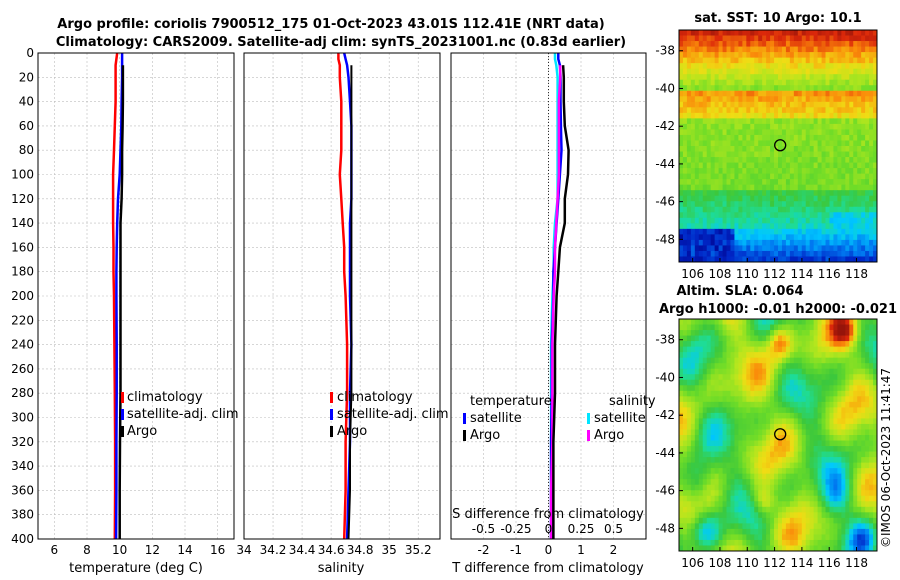  Describe the element at coordinates (588, 418) in the screenshot. I see `difference-legend-swatch` at that location.